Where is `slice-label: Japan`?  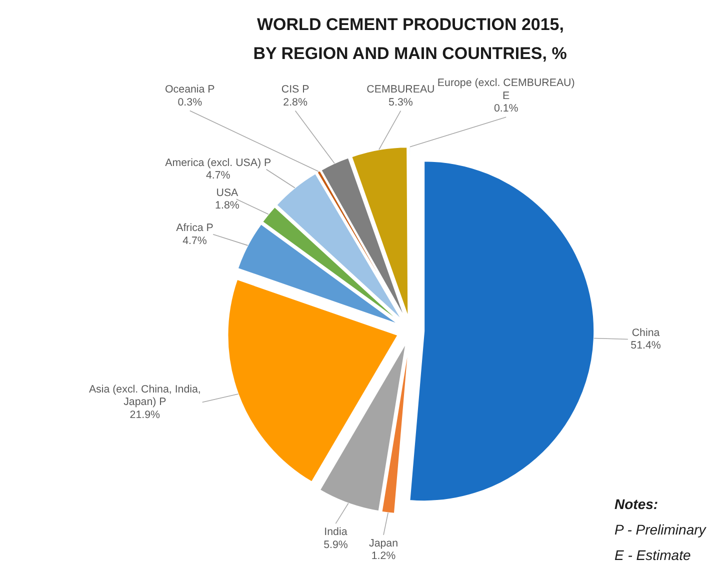
slice-label: Japan is located at coordinates (383, 543).